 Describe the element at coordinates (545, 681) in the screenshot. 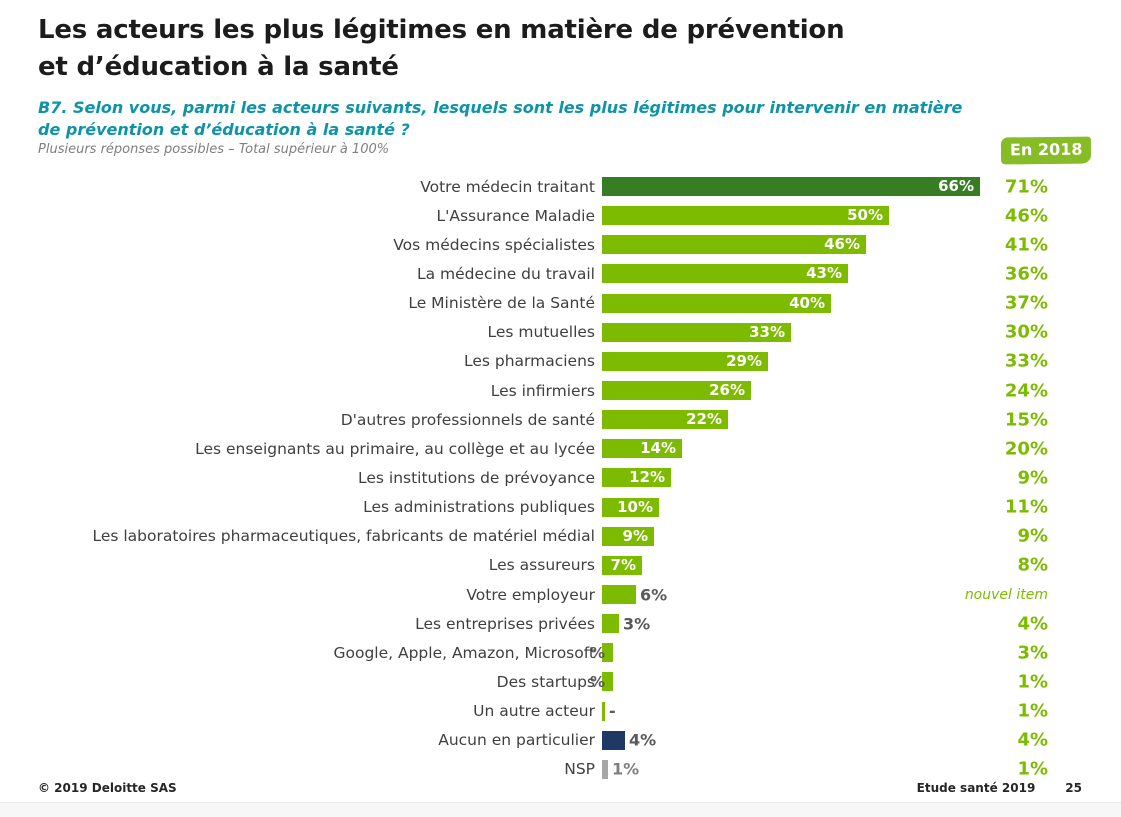

I see `category-label: Des startups` at that location.